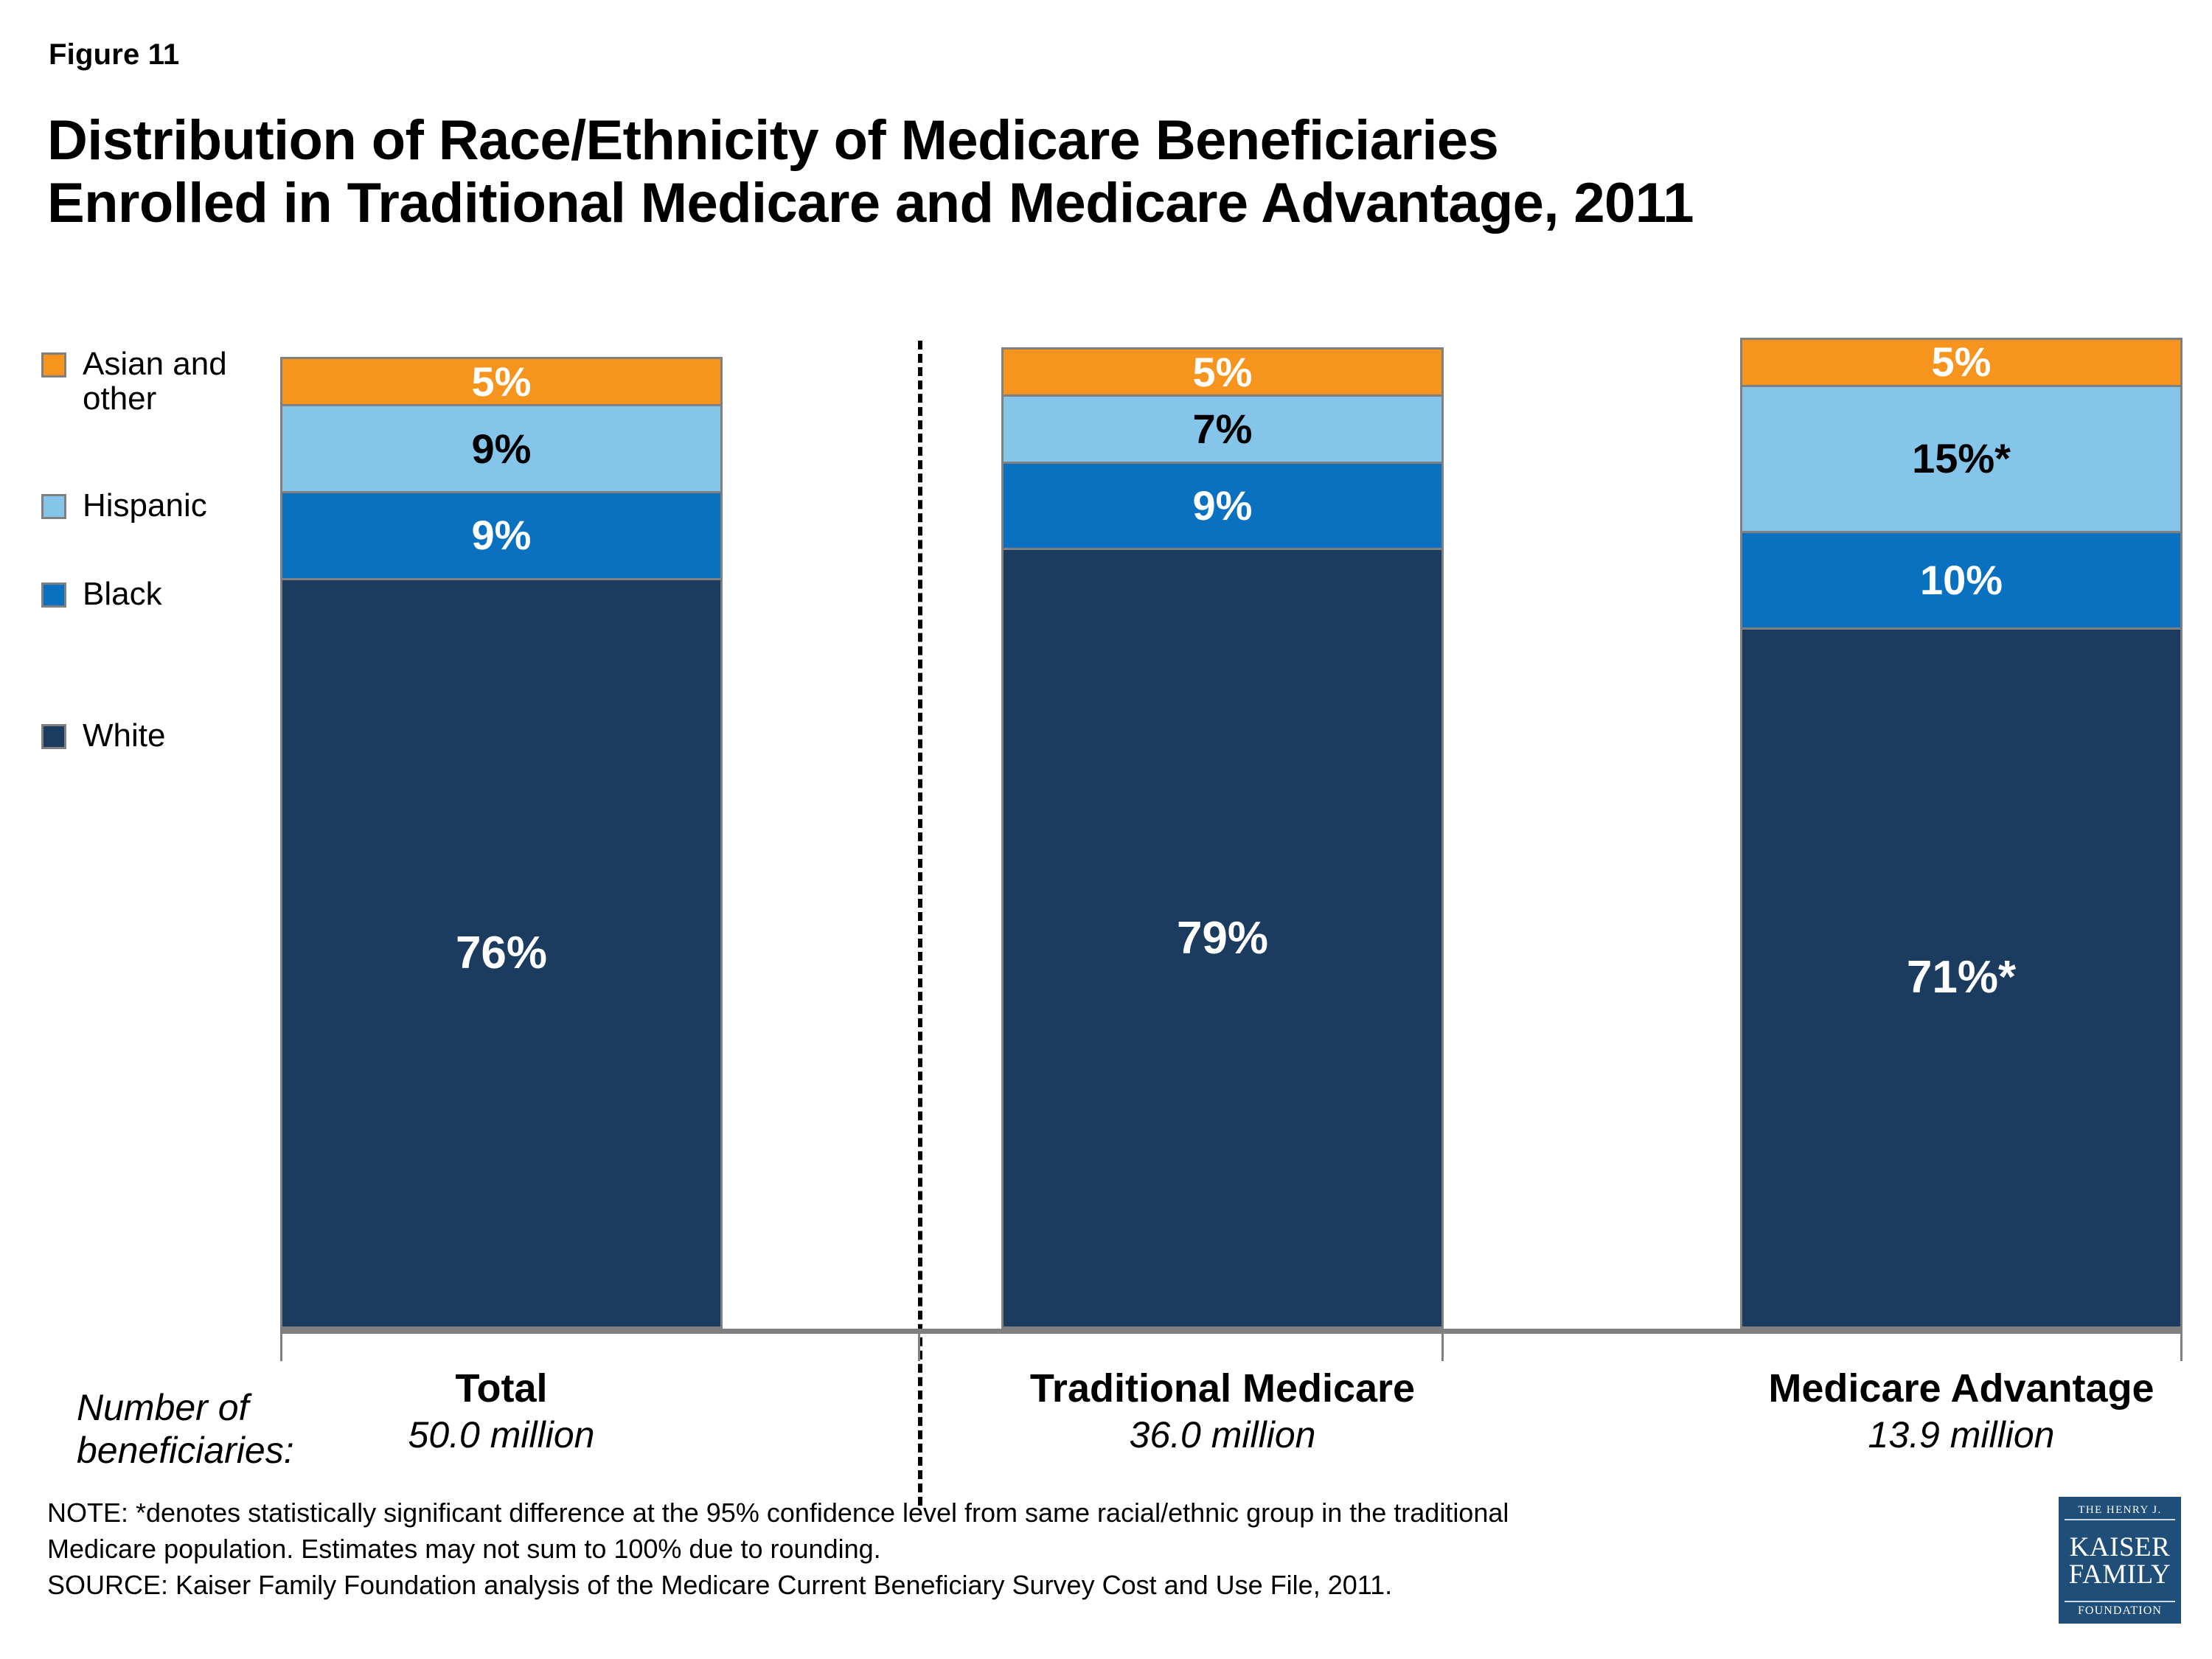  I want to click on legend-item-asian-and-other: Asian and other, so click(134, 381).